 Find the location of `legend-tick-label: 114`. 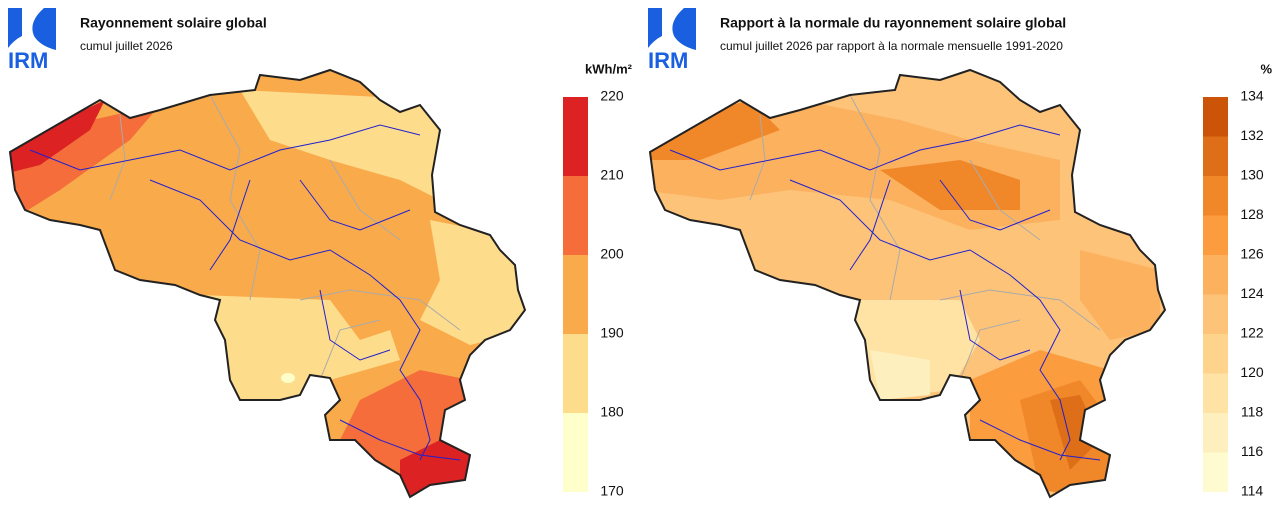

legend-tick-label: 114 is located at coordinates (1252, 491).